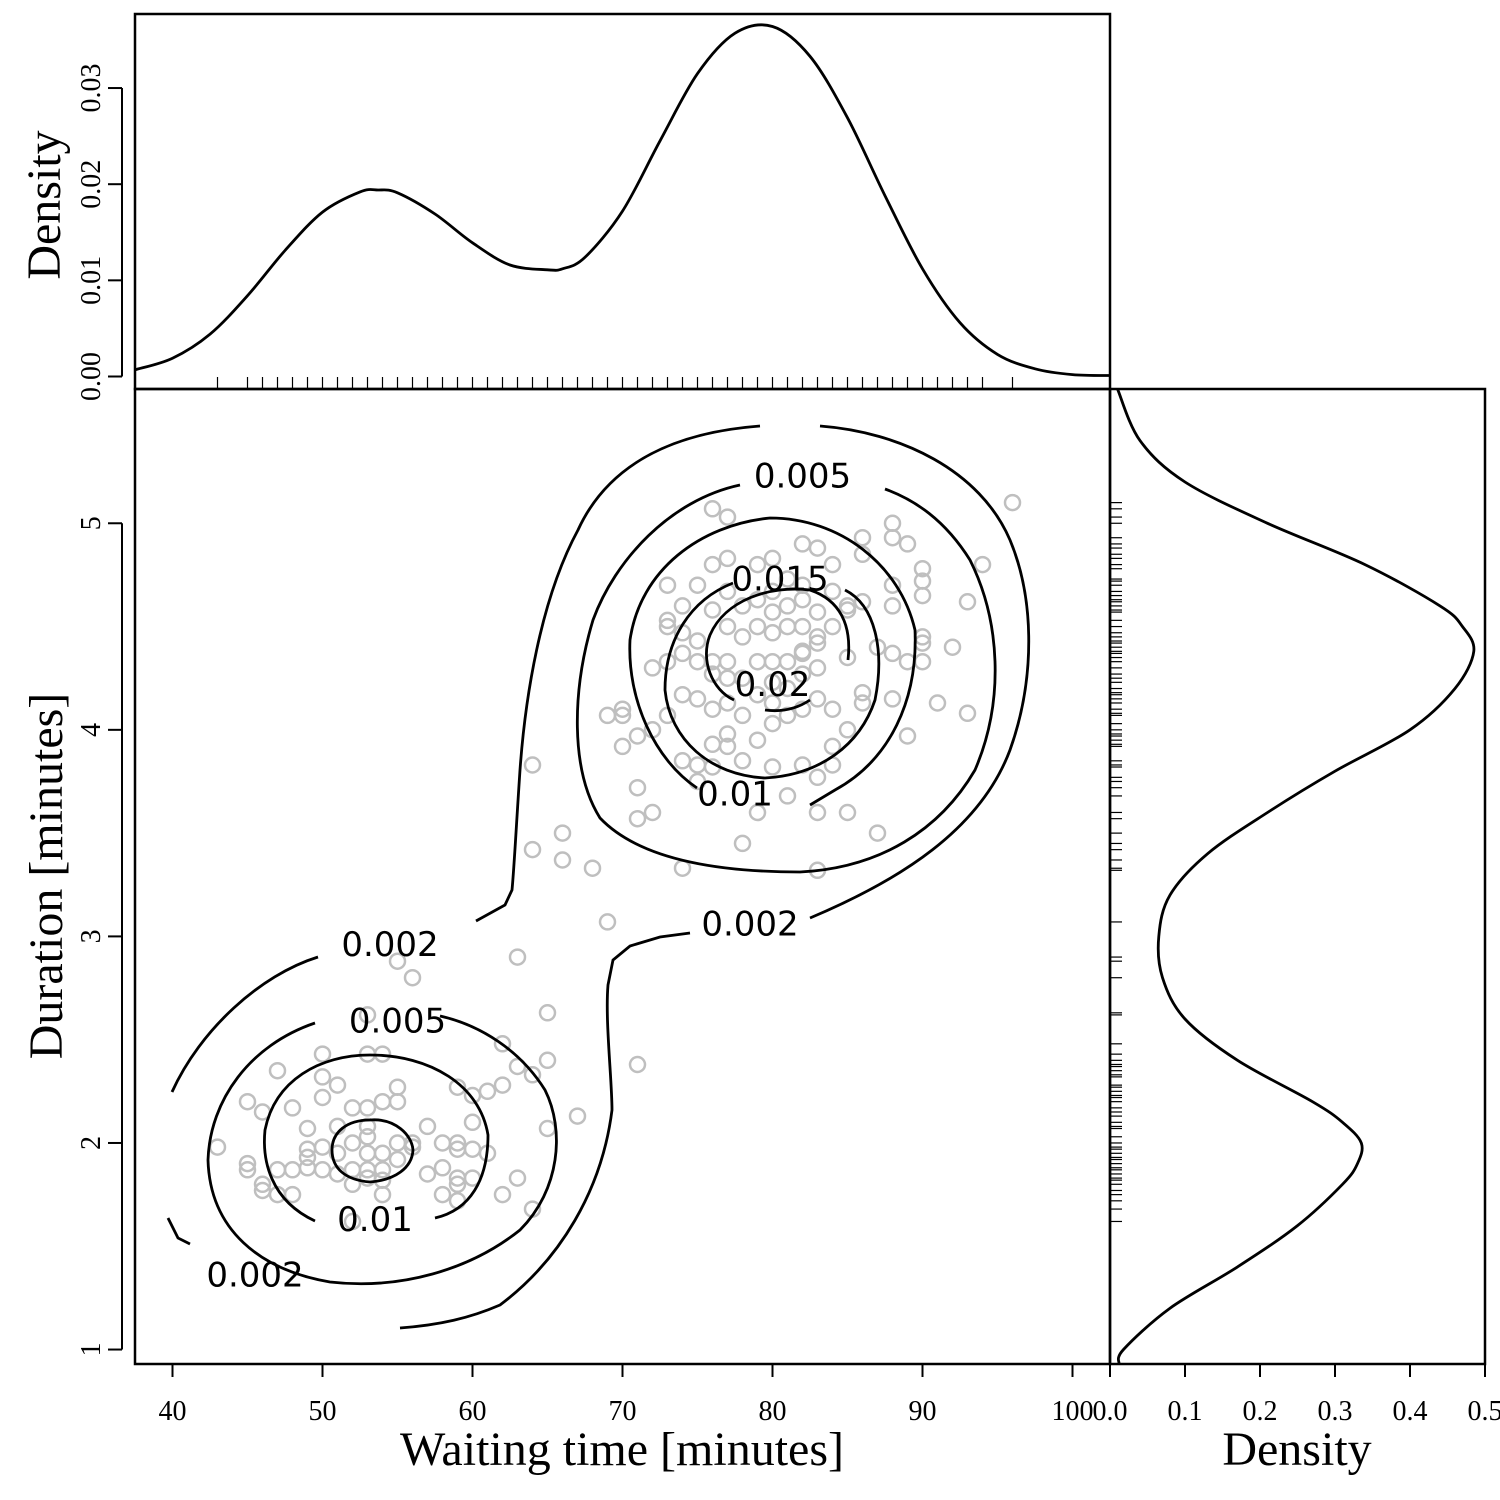 This screenshot has width=1500, height=1500. I want to click on y-tick-label: 3, so click(91, 936).